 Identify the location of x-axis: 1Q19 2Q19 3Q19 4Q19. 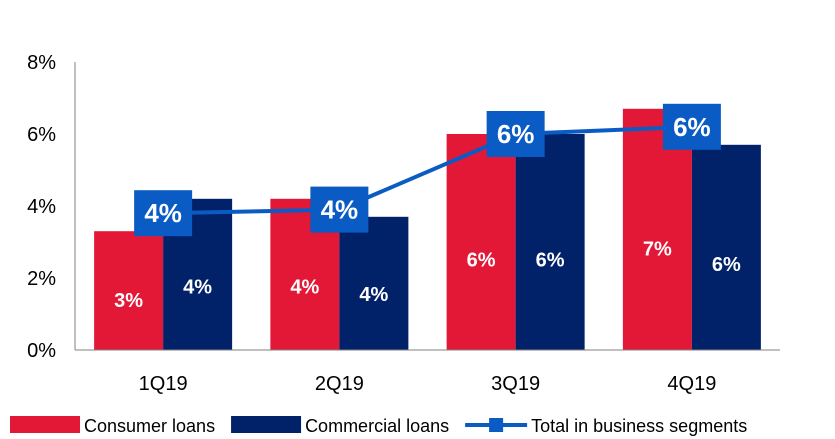
(427, 372).